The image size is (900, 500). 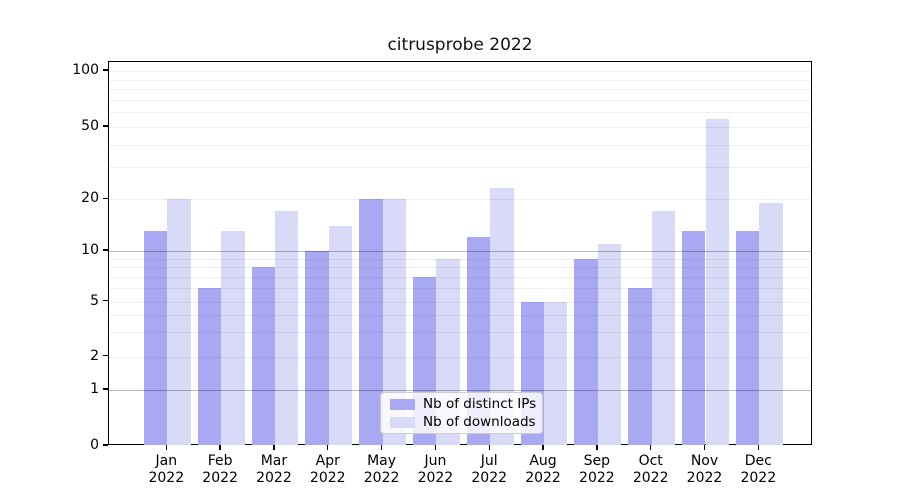 I want to click on x-tick-label: May 2022, so click(x=382, y=470).